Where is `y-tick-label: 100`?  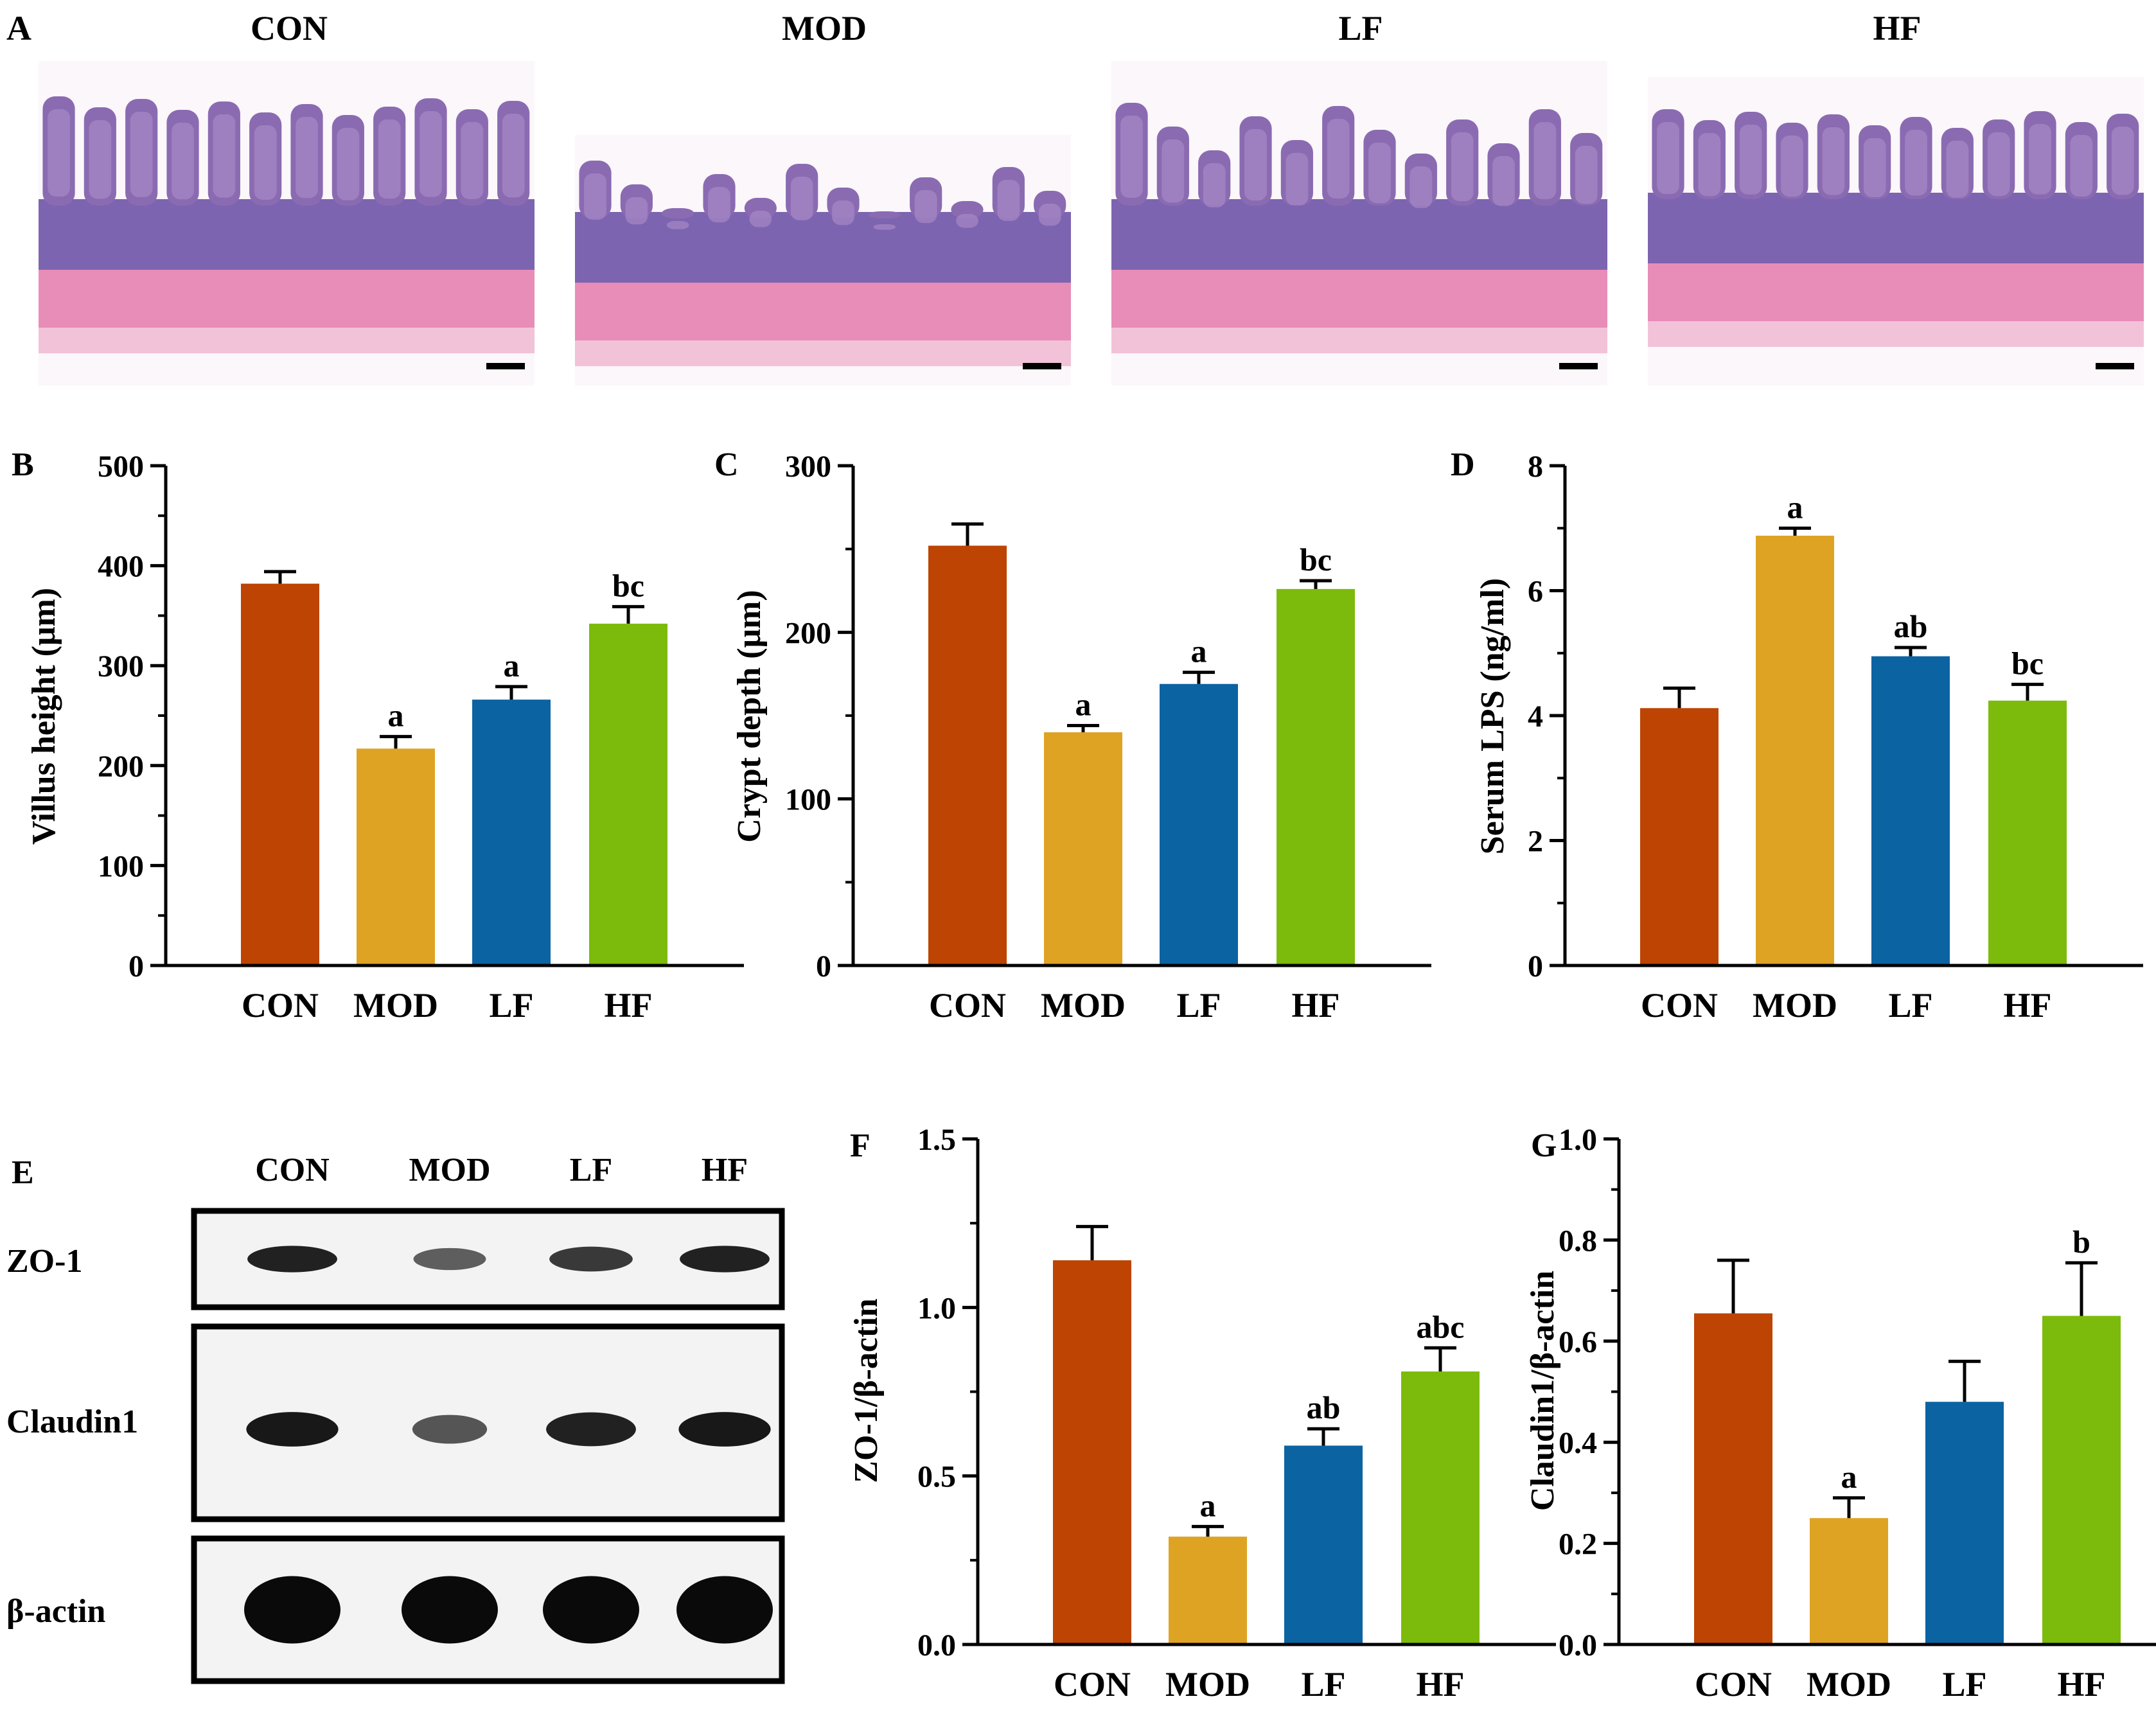
y-tick-label: 100 is located at coordinates (808, 800).